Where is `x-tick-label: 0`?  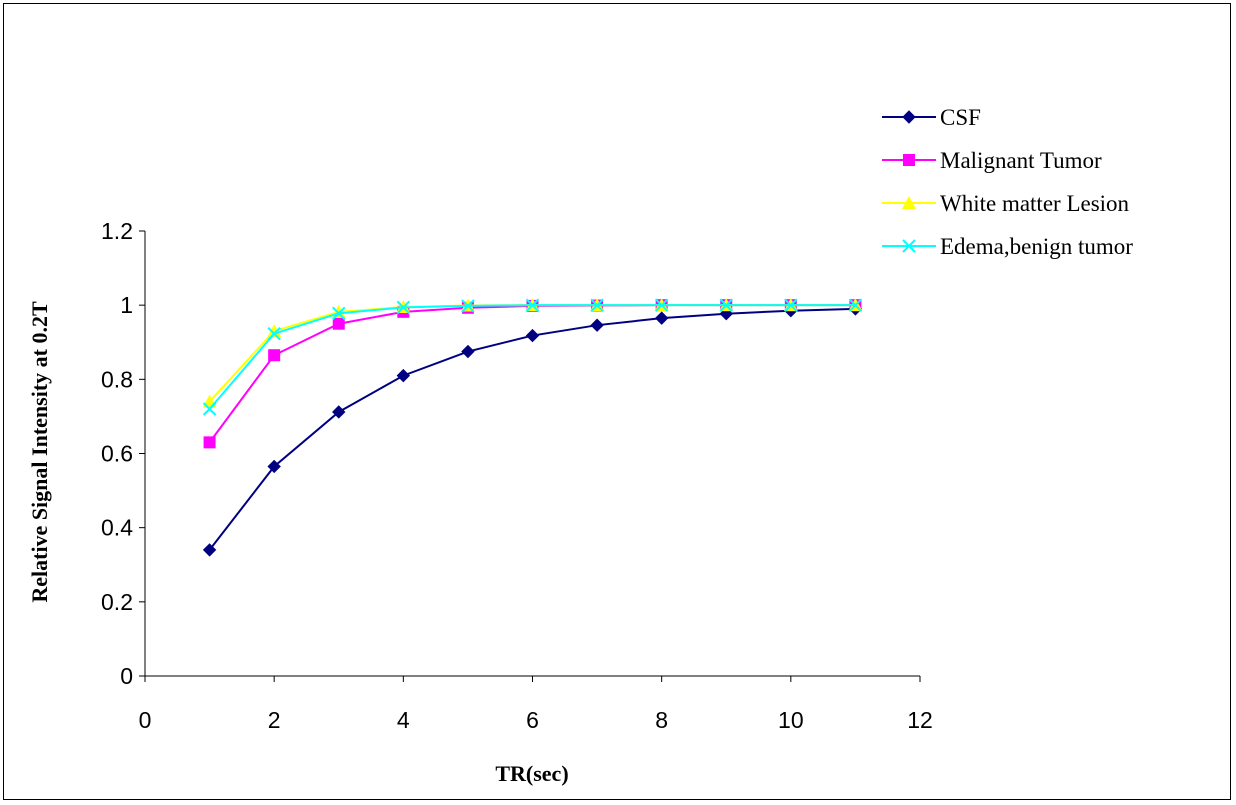 x-tick-label: 0 is located at coordinates (145, 720).